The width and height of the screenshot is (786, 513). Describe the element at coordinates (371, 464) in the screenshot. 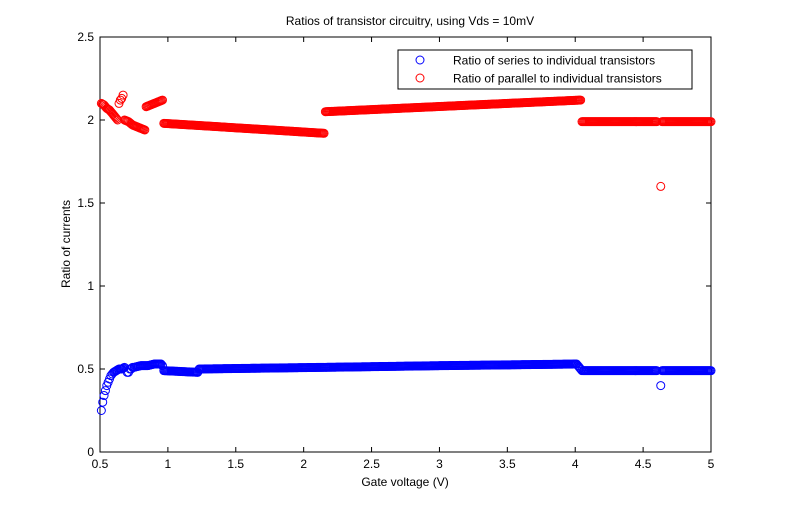

I see `x-tick-label: 2.5` at that location.